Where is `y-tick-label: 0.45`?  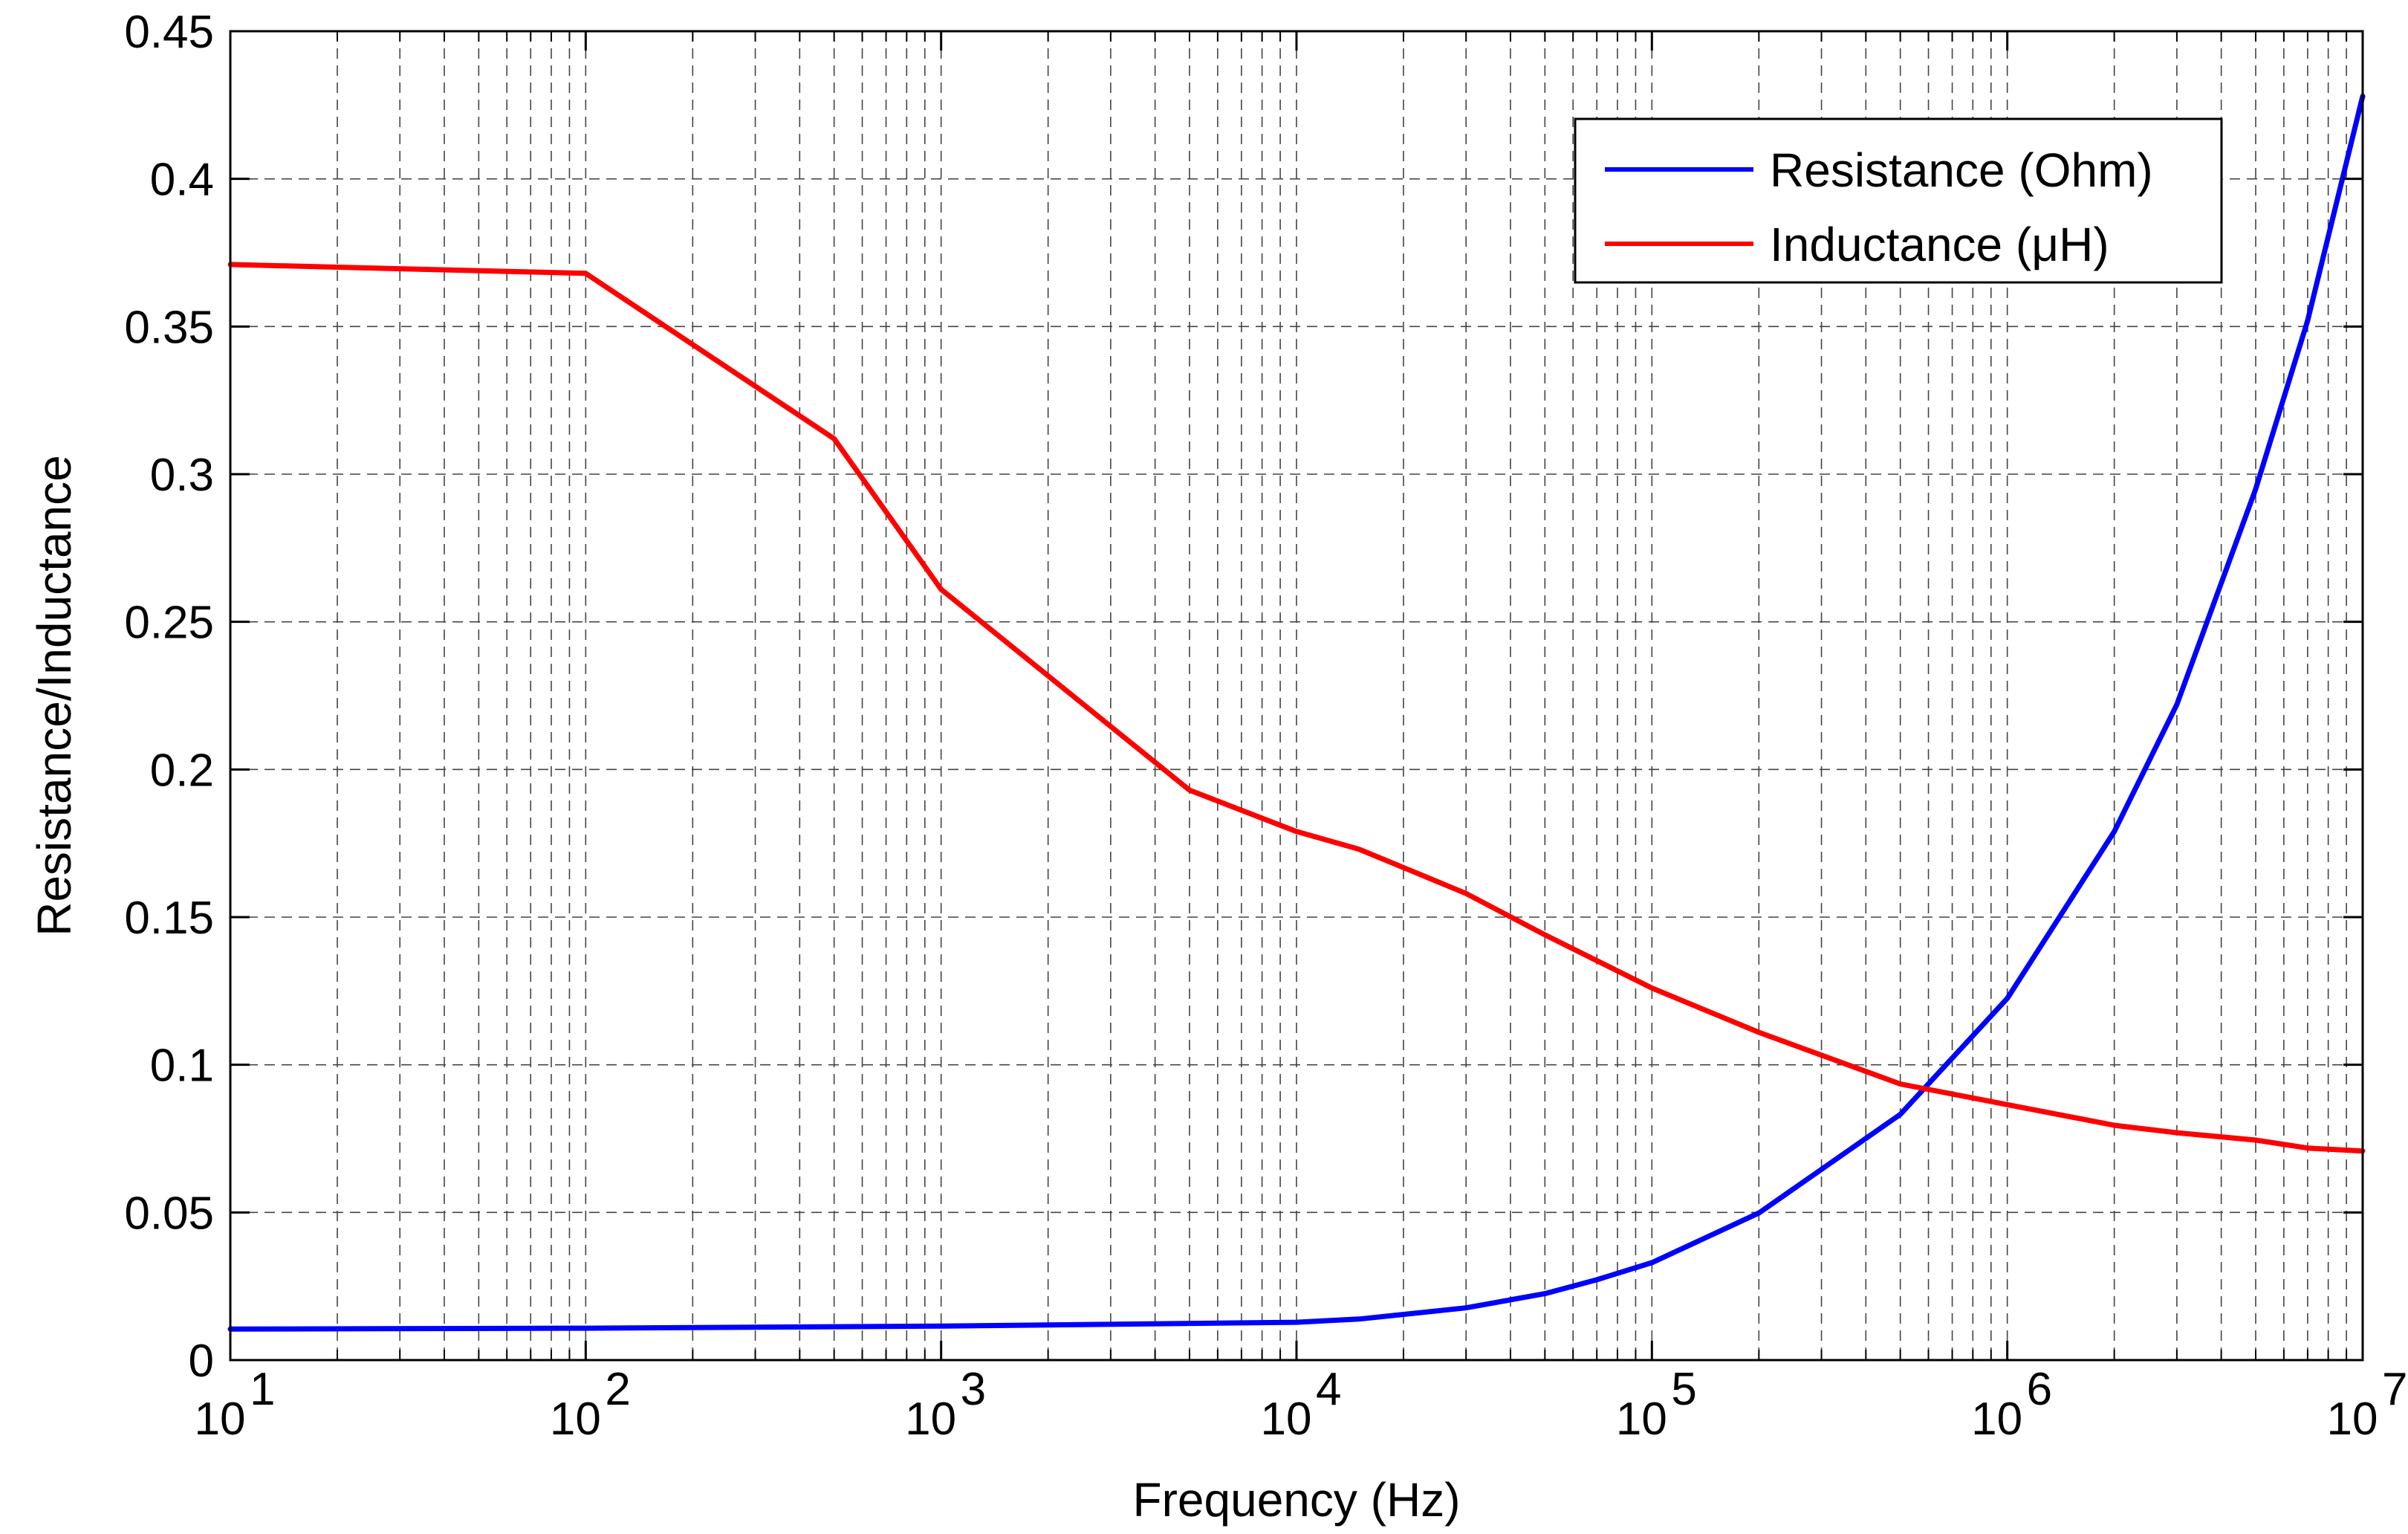
y-tick-label: 0.45 is located at coordinates (169, 32).